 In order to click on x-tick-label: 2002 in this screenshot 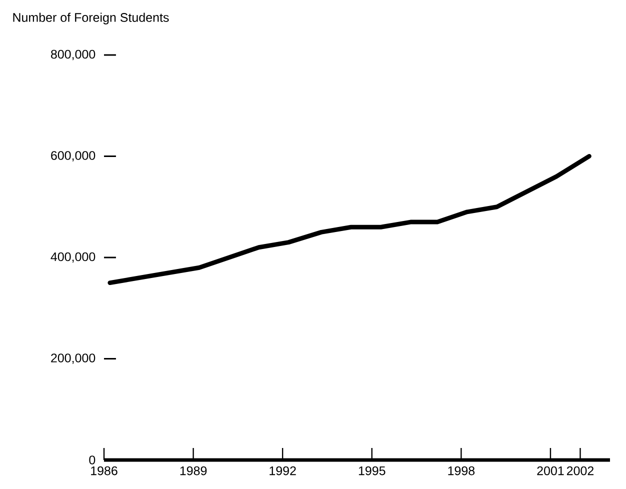, I will do `click(580, 471)`.